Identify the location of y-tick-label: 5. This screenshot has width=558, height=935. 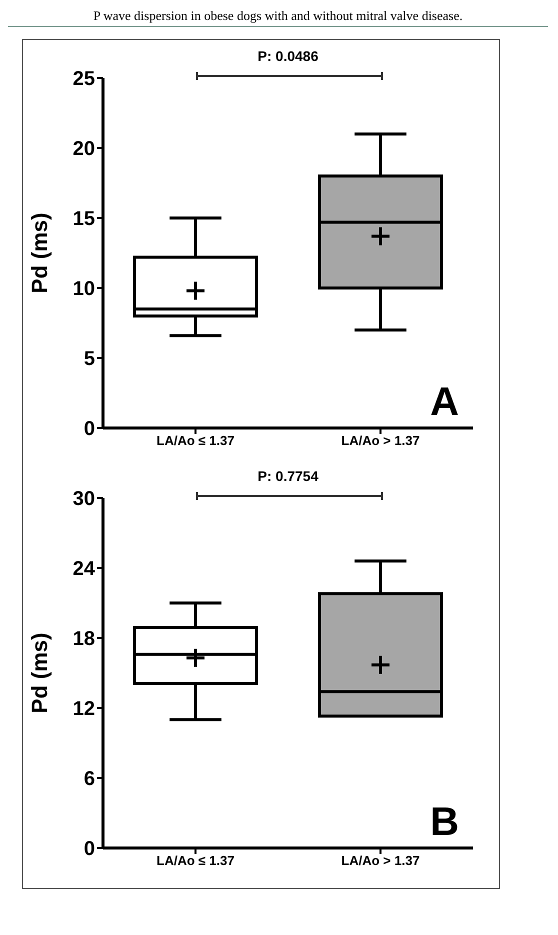
(89, 359).